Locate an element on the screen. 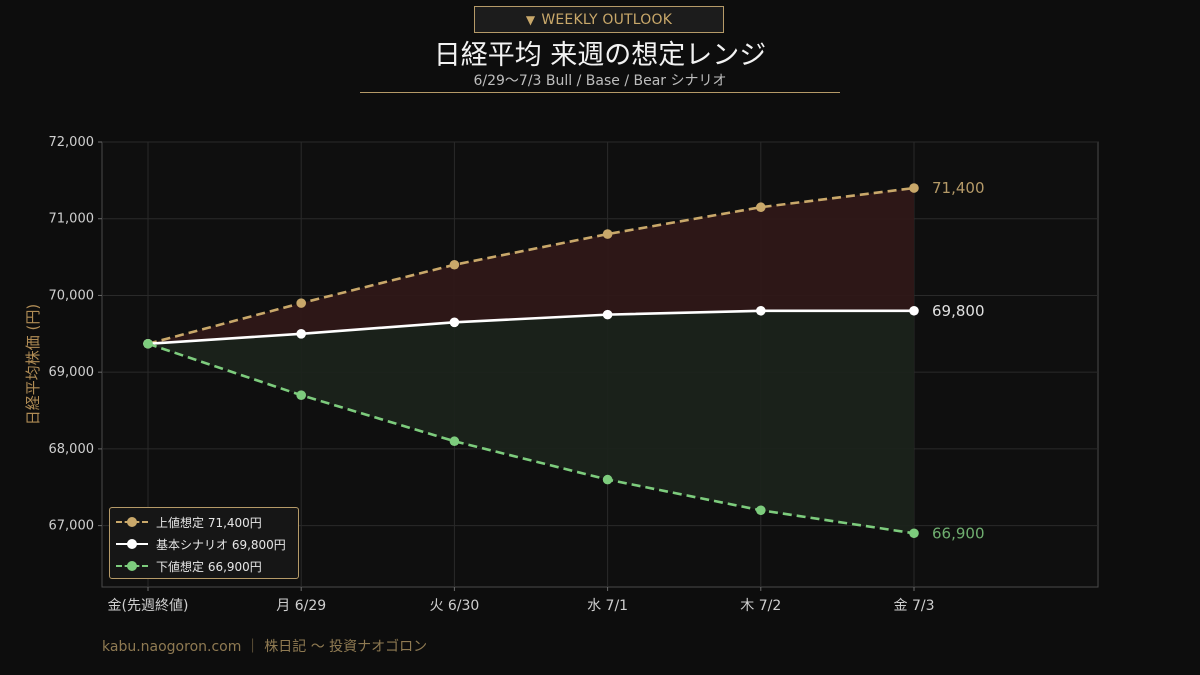  y-axis-label: 日経平均株価 (円) is located at coordinates (33, 364).